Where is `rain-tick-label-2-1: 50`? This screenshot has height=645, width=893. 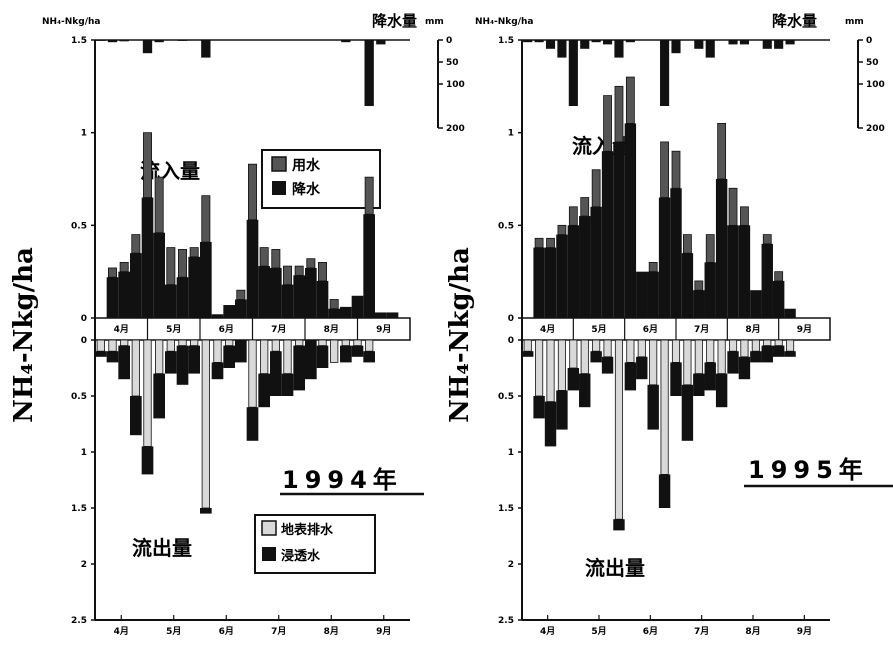
rain-tick-label-2-1: 50 is located at coordinates (872, 63).